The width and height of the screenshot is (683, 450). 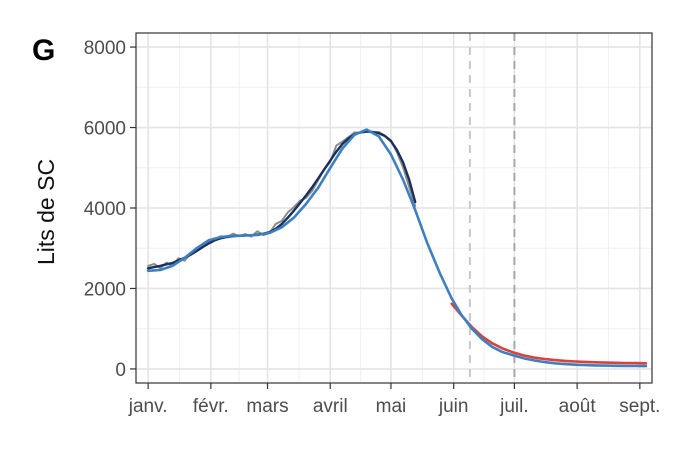 What do you see at coordinates (105, 209) in the screenshot?
I see `y-tick-label: 4000` at bounding box center [105, 209].